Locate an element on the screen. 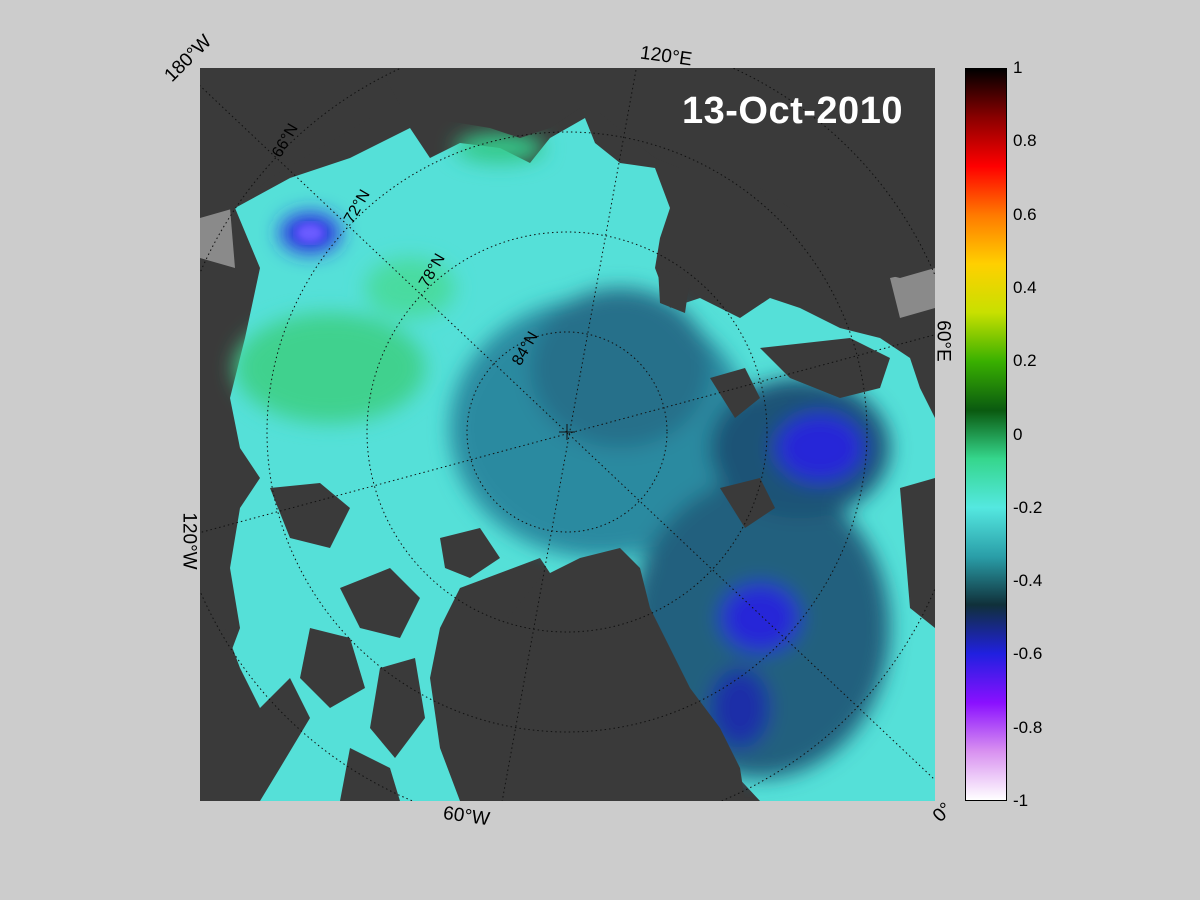  lon-label-60w: 60°W is located at coordinates (466, 816).